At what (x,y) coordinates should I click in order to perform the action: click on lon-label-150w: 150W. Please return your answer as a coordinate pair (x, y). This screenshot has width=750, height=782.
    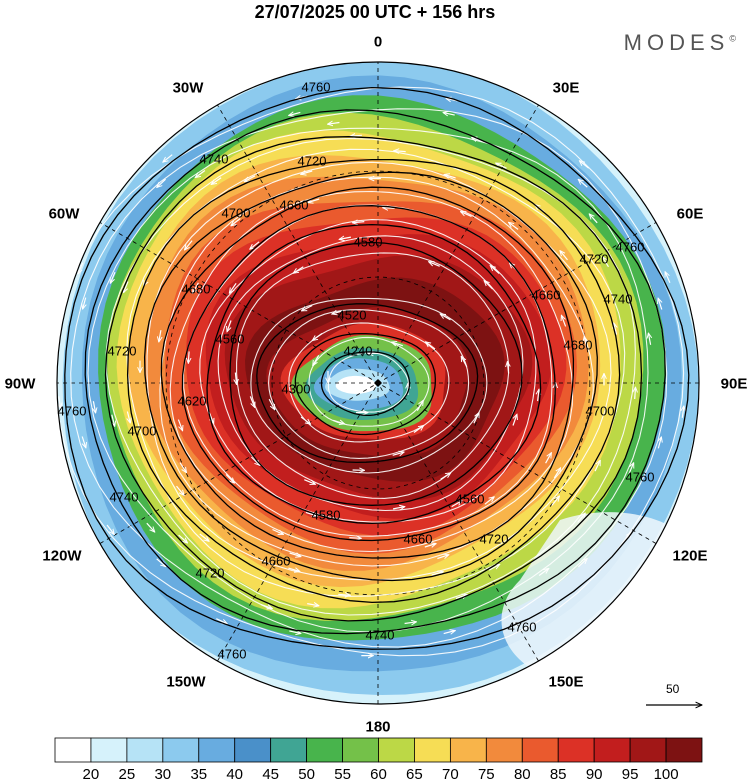
    Looking at the image, I should click on (185, 682).